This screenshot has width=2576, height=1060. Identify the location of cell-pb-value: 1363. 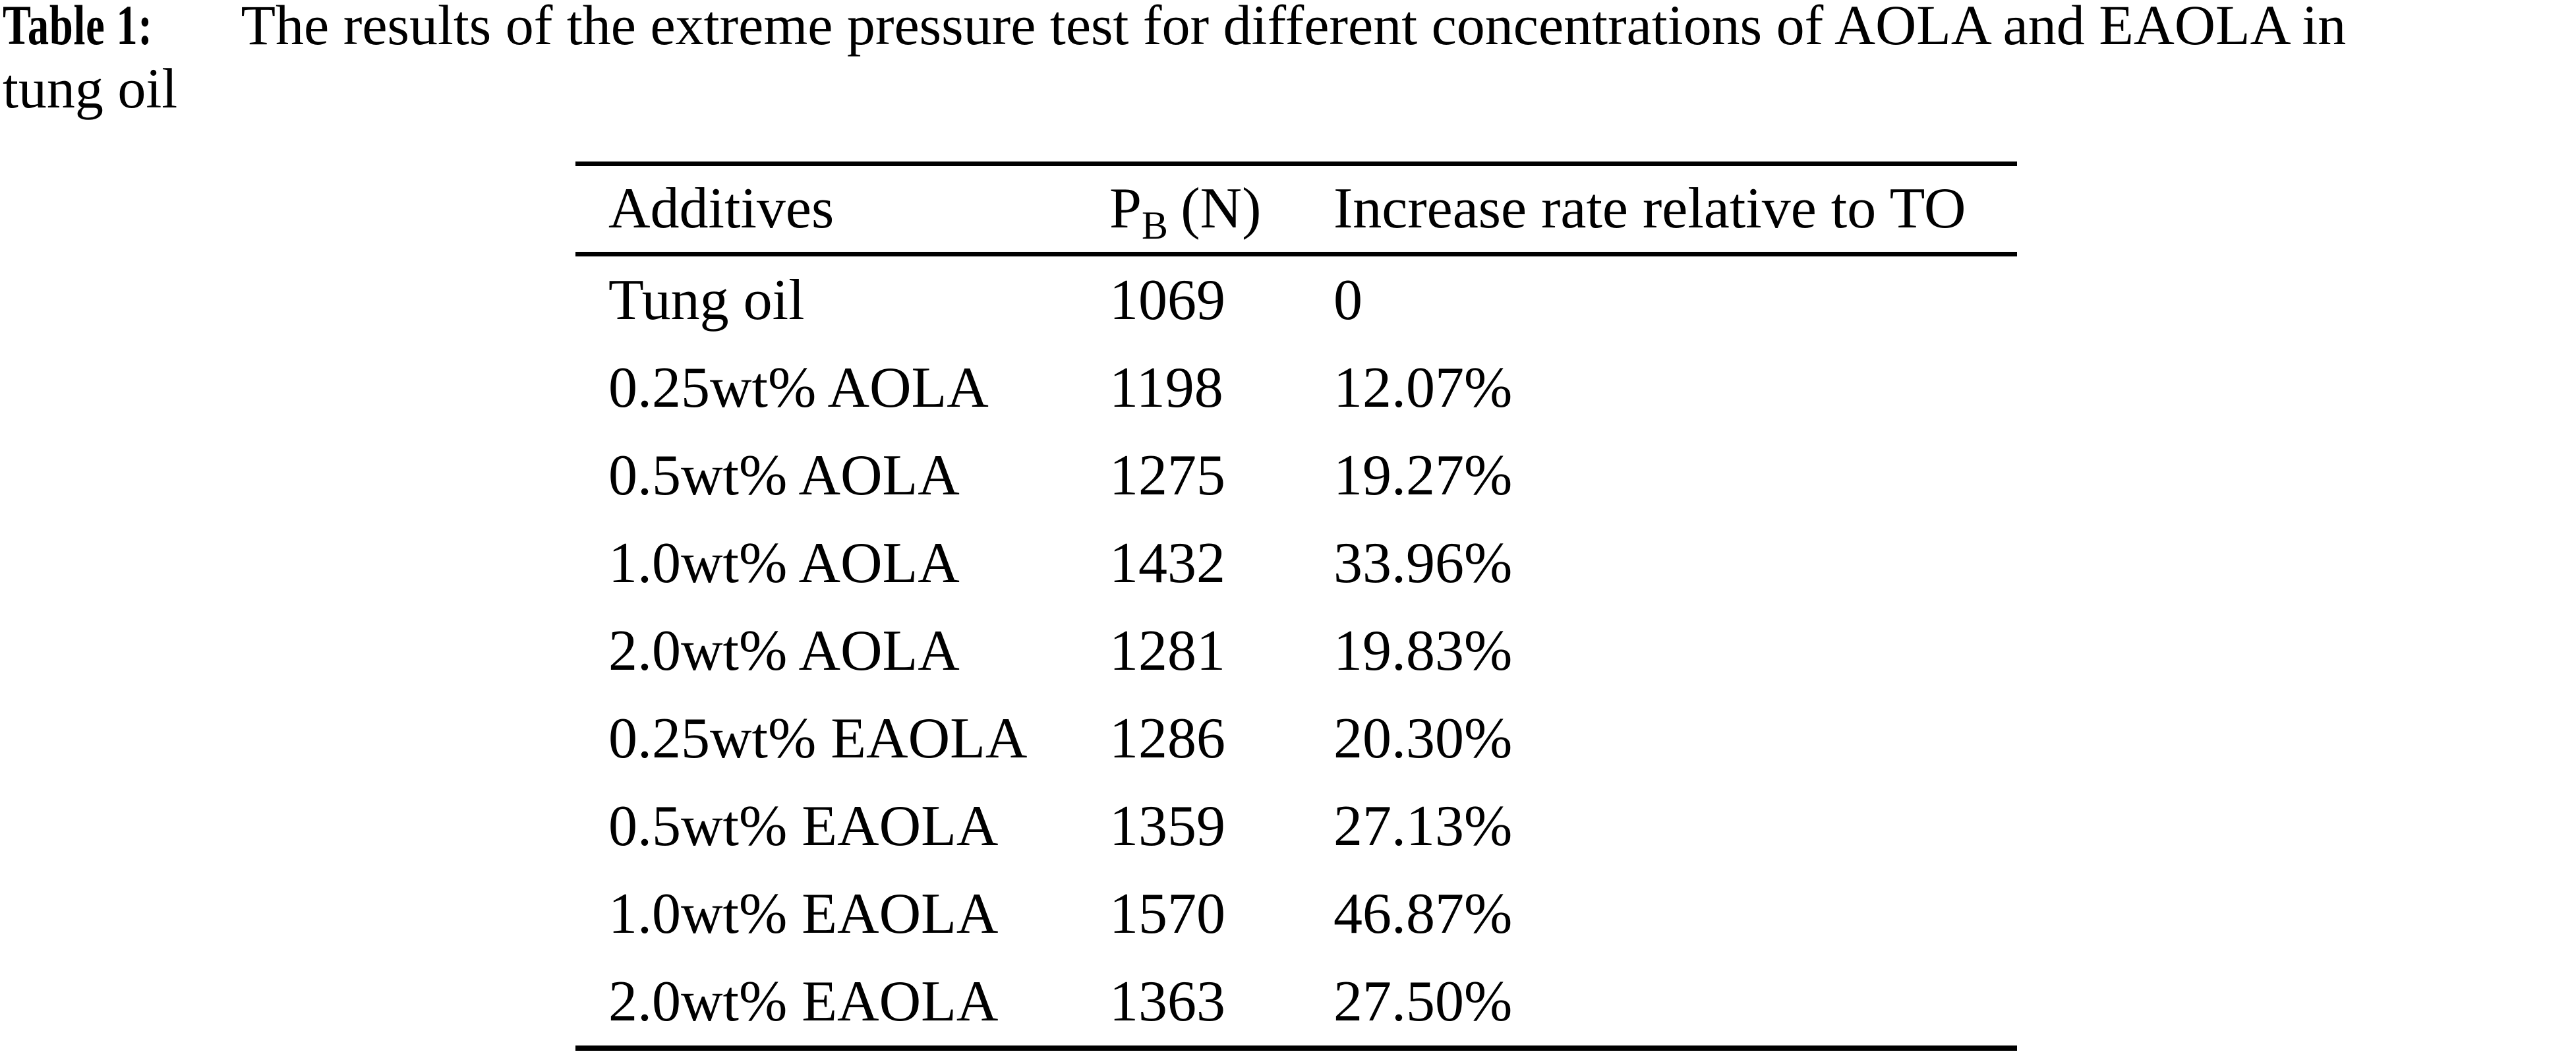
(1167, 1002).